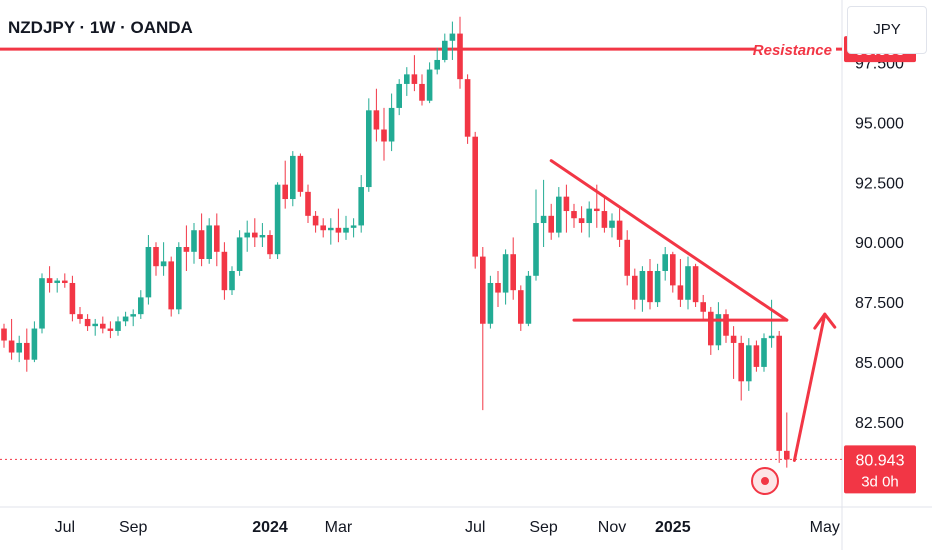 The height and width of the screenshot is (550, 932). What do you see at coordinates (669, 240) in the screenshot?
I see `descending-trendline` at bounding box center [669, 240].